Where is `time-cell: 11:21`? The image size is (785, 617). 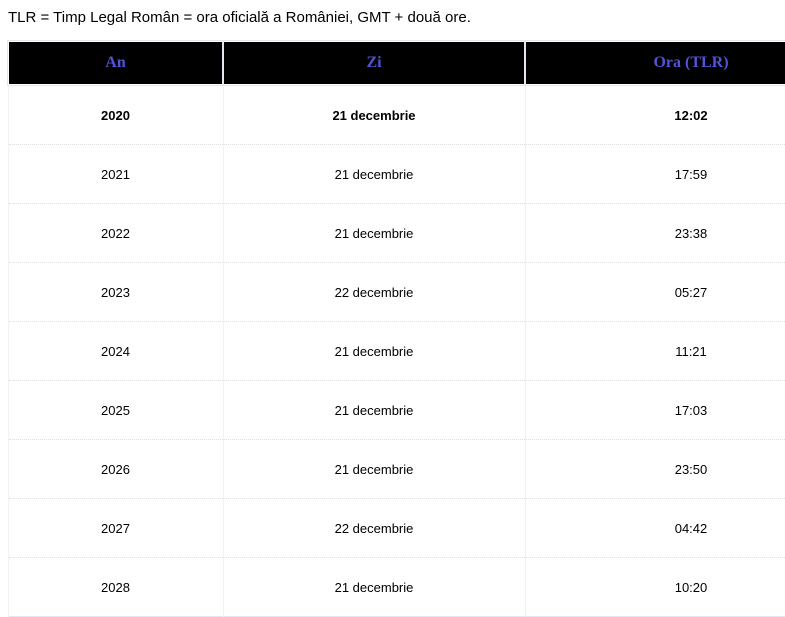
time-cell: 11:21 is located at coordinates (654, 351).